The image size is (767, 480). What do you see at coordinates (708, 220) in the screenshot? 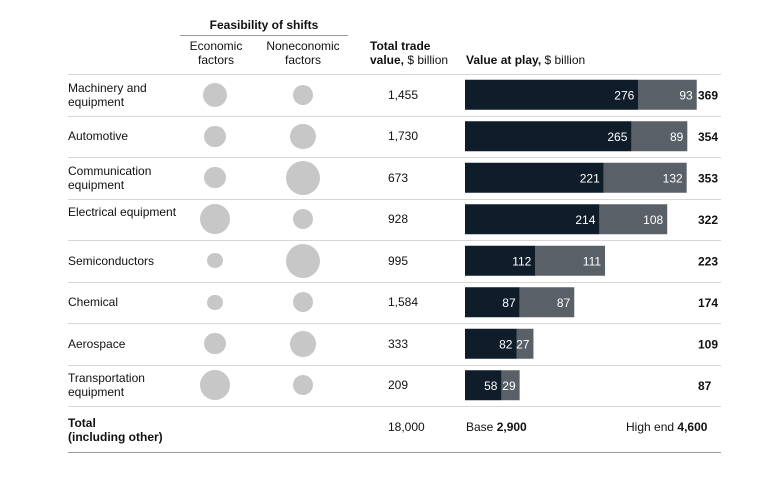
I see `bar-total-label: 322` at bounding box center [708, 220].